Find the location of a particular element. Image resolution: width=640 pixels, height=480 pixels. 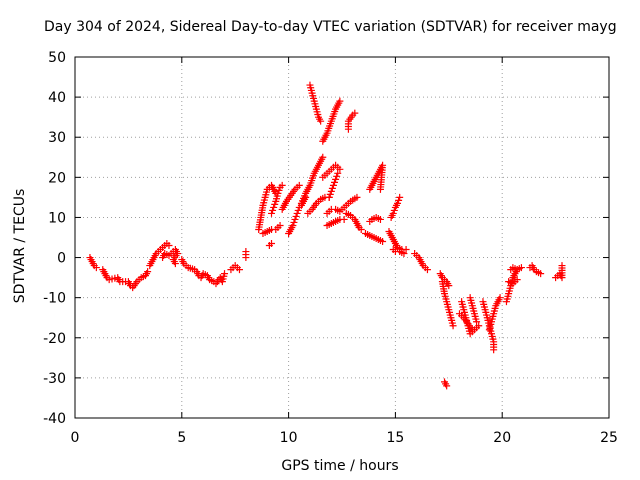

series-arc-r is located at coordinates (351, 121).